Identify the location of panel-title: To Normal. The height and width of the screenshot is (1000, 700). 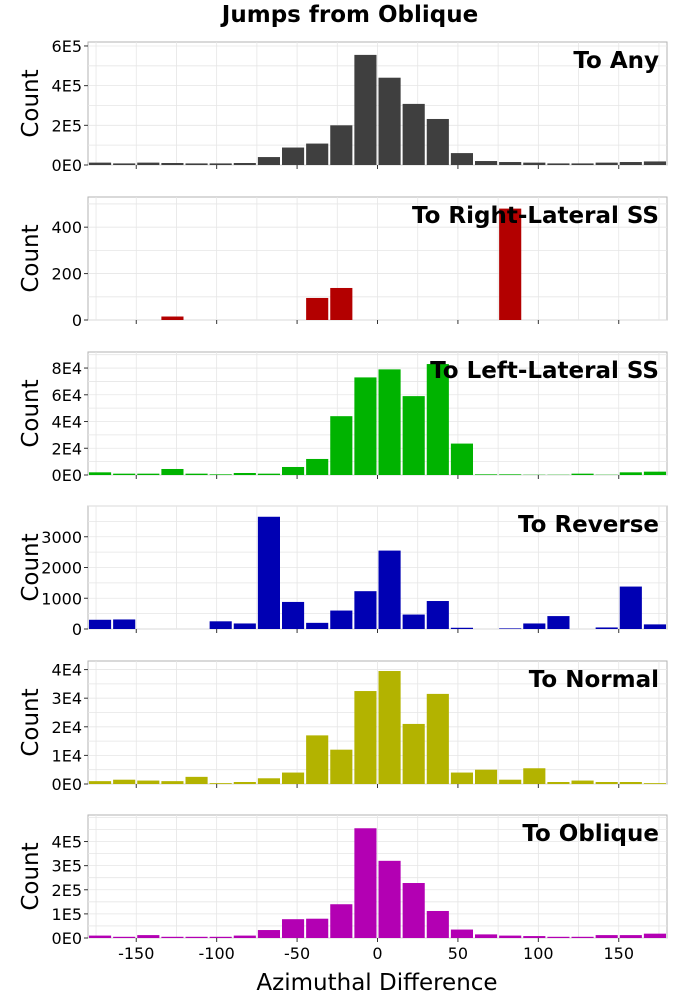
(594, 680).